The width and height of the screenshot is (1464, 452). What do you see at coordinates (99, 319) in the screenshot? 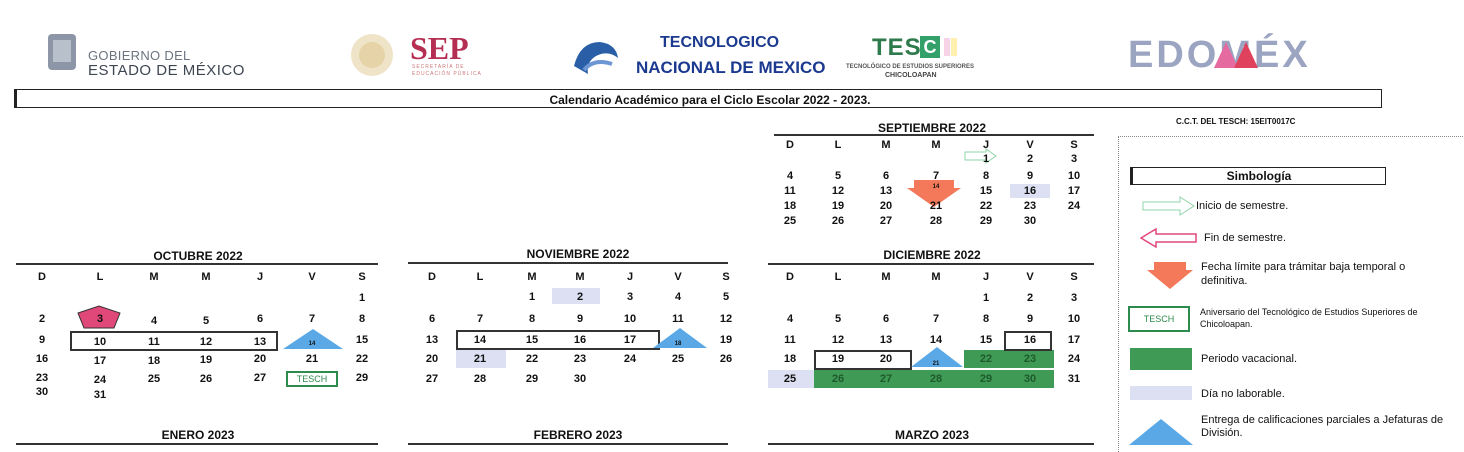
I see `end-semester-pentagon-icon` at bounding box center [99, 319].